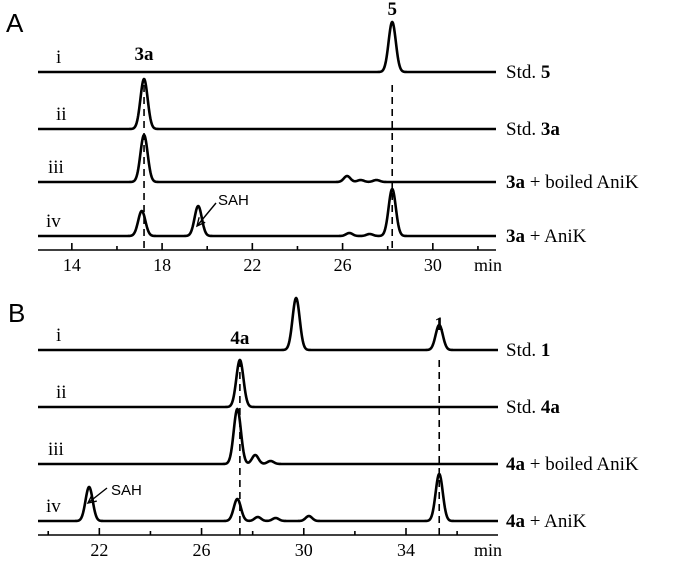 The height and width of the screenshot is (562, 679). I want to click on peak-label: 5, so click(392, 10).